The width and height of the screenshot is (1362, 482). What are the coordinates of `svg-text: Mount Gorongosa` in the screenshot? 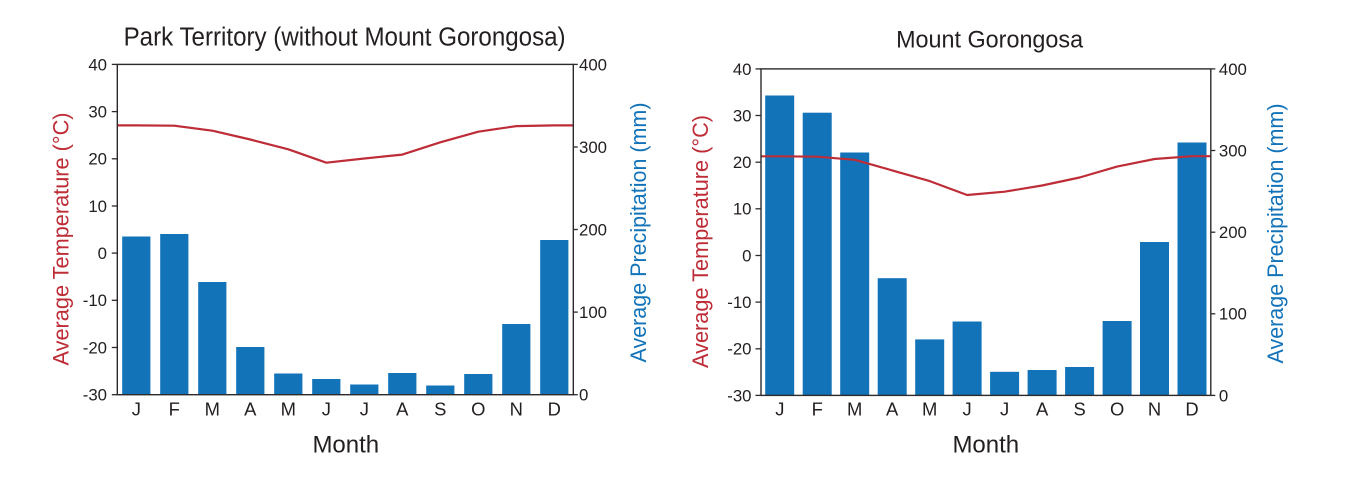 It's located at (990, 40).